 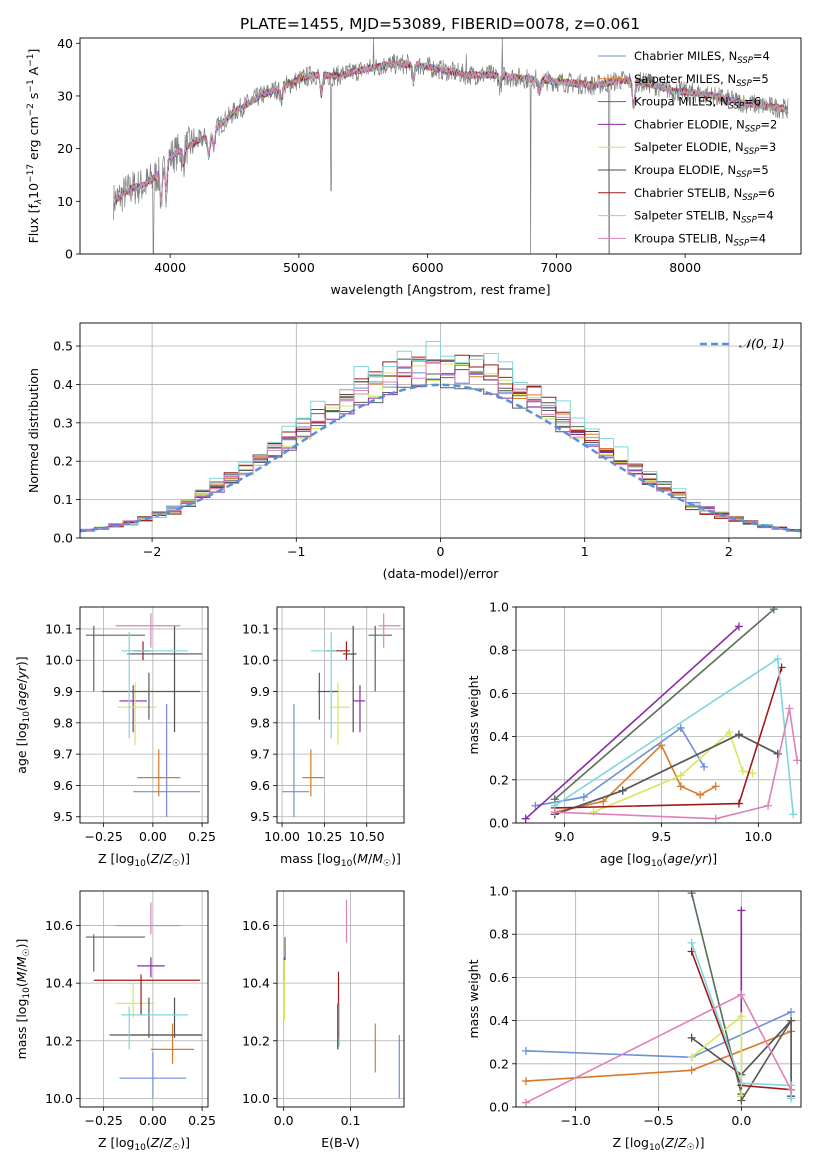 What do you see at coordinates (377, 858) in the screenshot?
I see `label-part: M` at bounding box center [377, 858].